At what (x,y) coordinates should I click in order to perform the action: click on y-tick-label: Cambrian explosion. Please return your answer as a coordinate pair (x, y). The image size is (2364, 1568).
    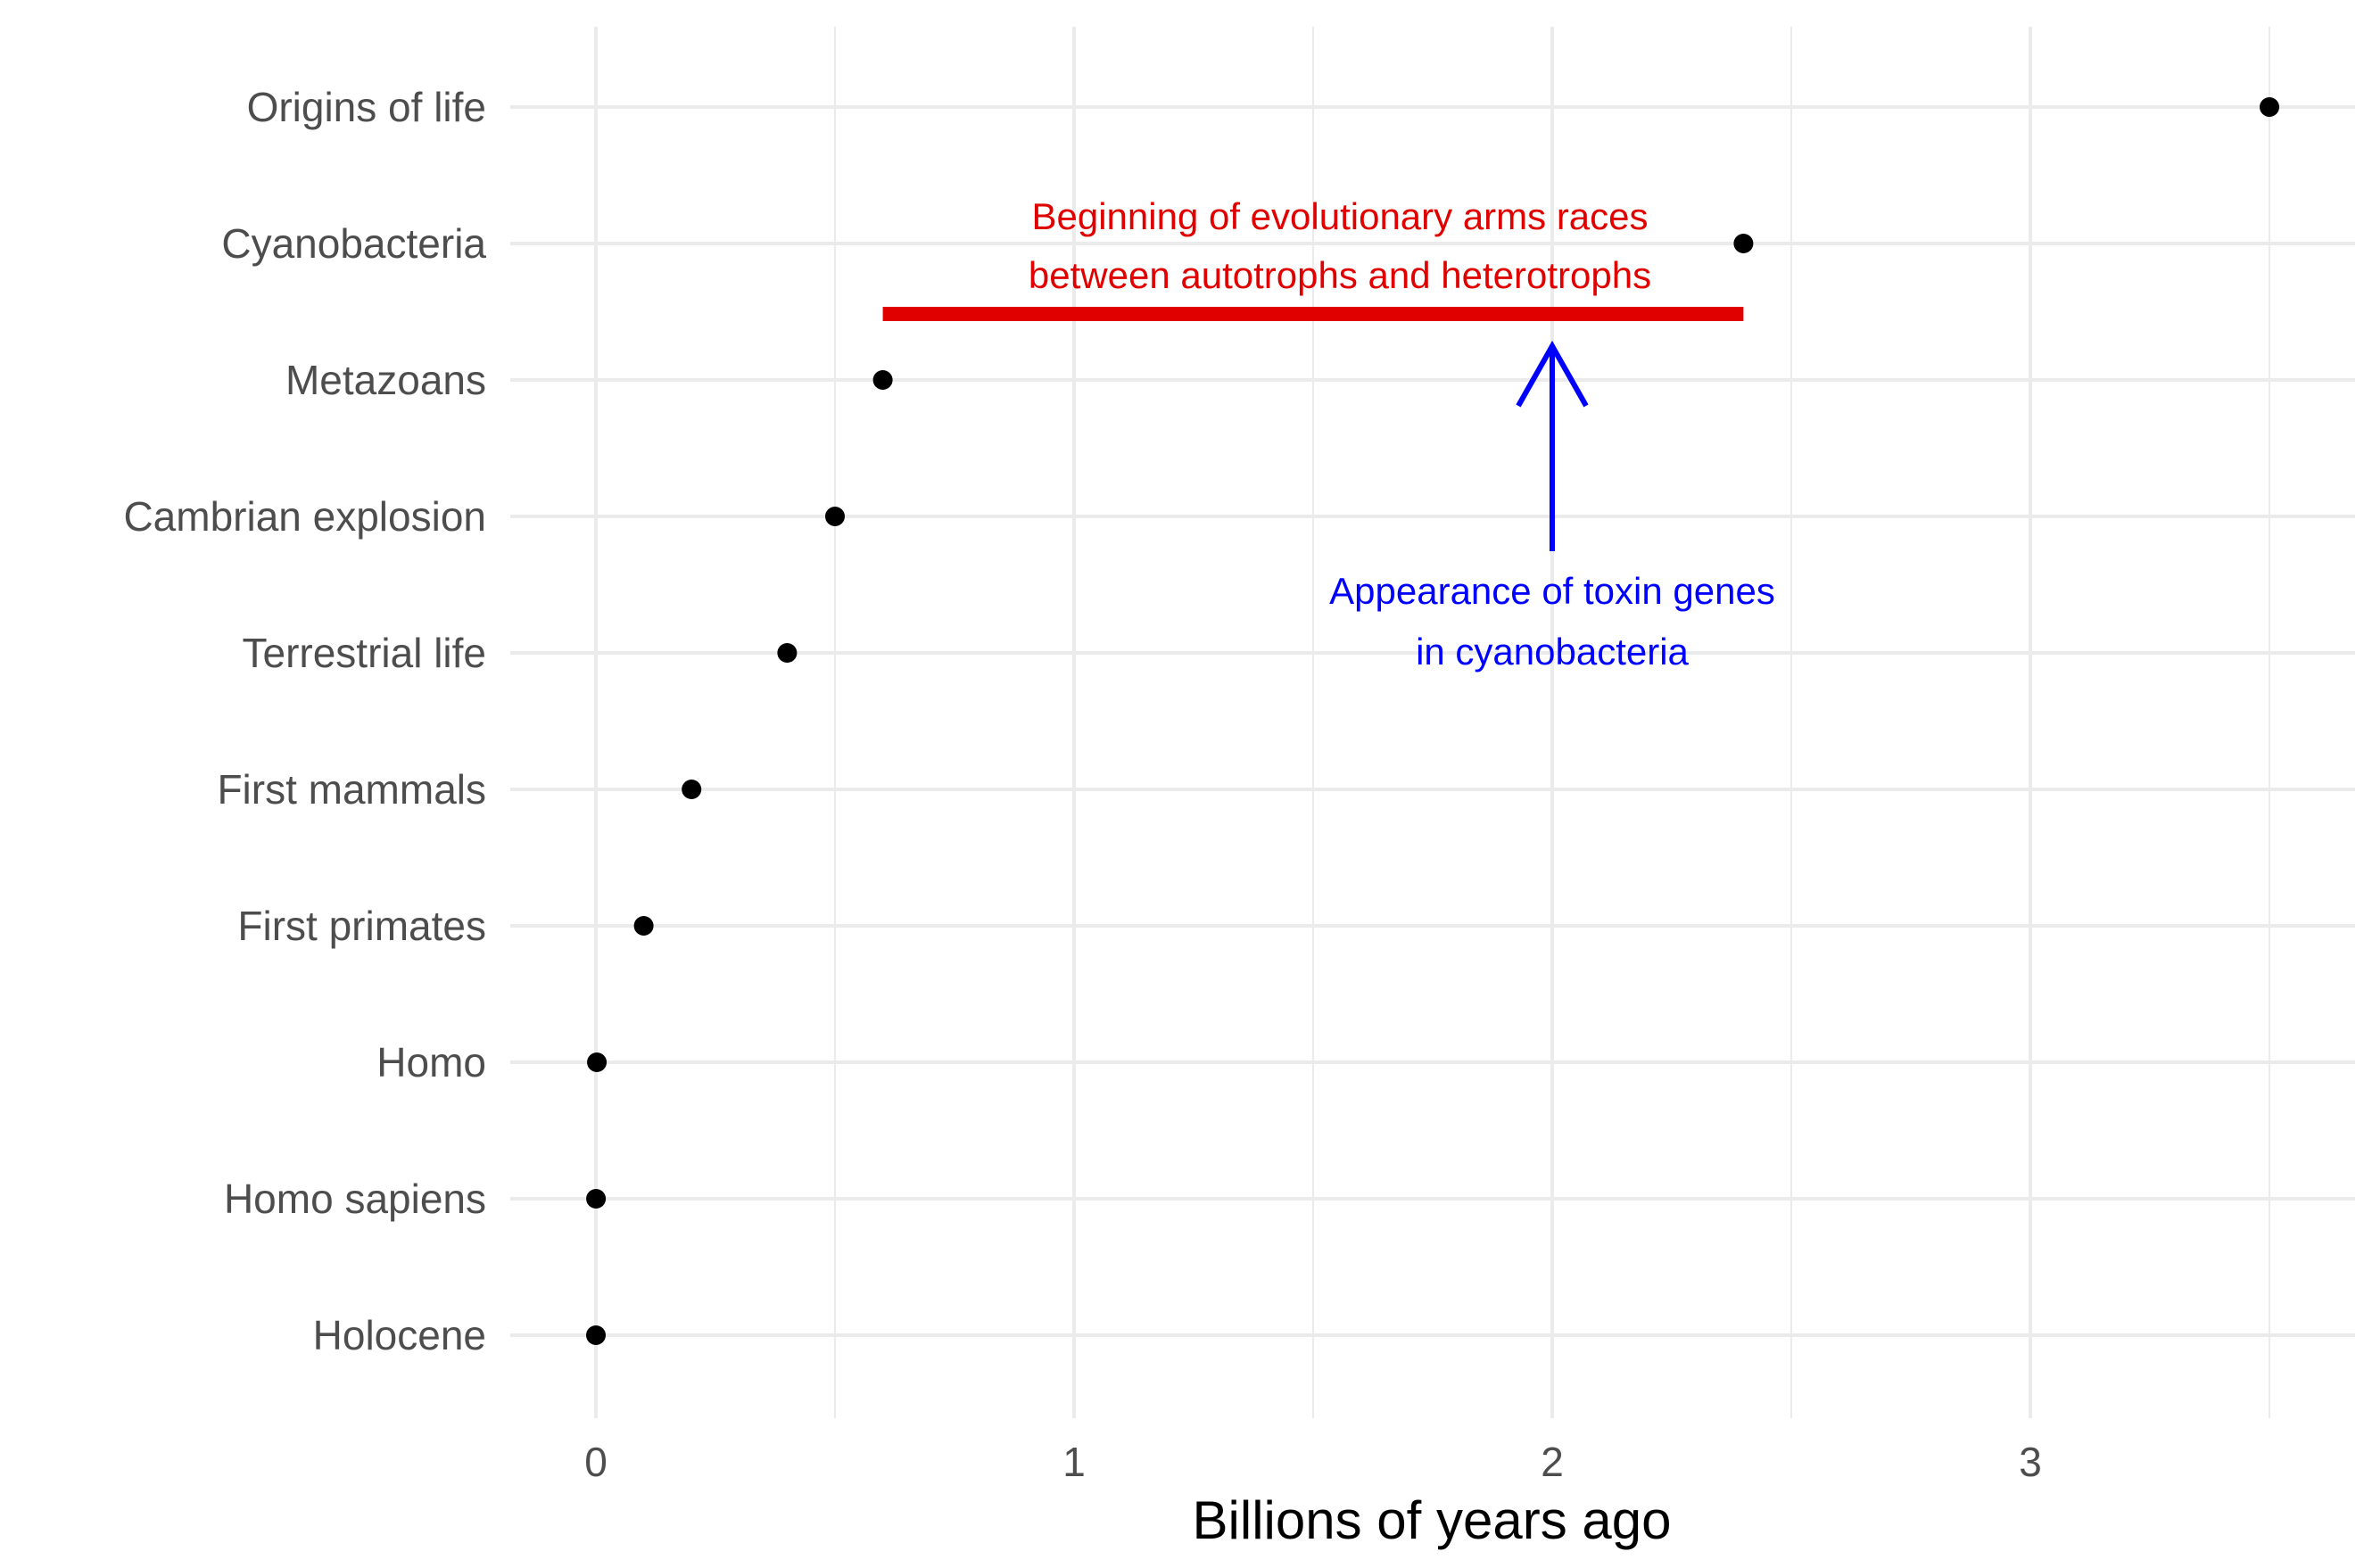
    Looking at the image, I should click on (304, 516).